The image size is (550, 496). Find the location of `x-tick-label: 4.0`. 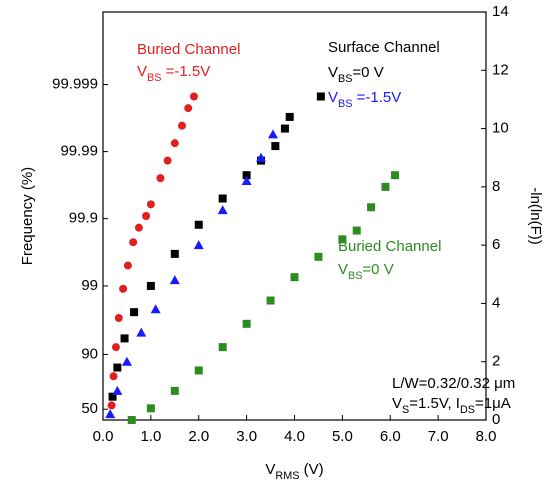

x-tick-label: 4.0 is located at coordinates (294, 436).